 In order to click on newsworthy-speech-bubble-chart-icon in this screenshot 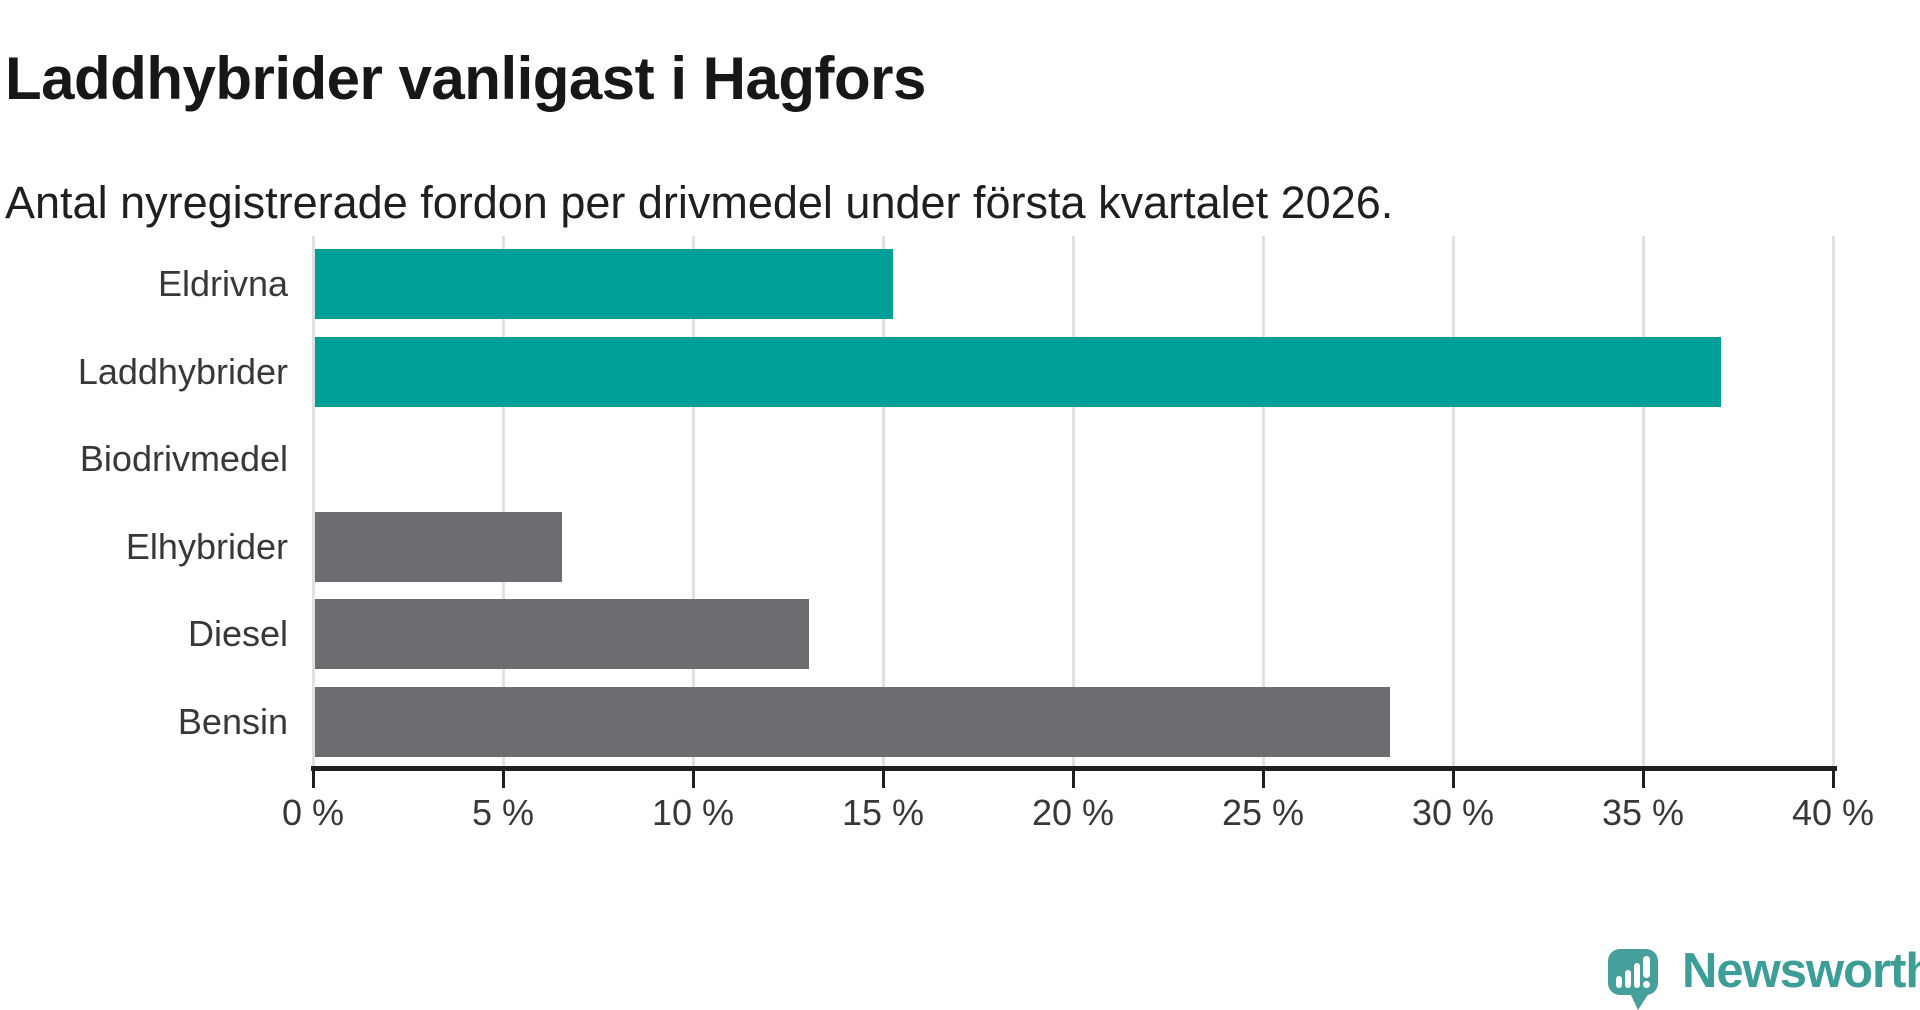, I will do `click(1633, 979)`.